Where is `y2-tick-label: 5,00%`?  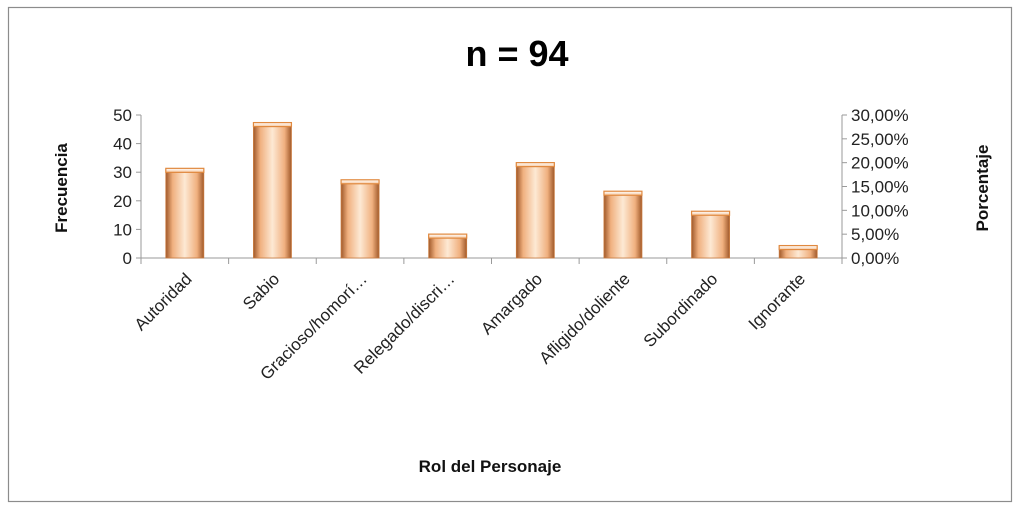 y2-tick-label: 5,00% is located at coordinates (875, 234).